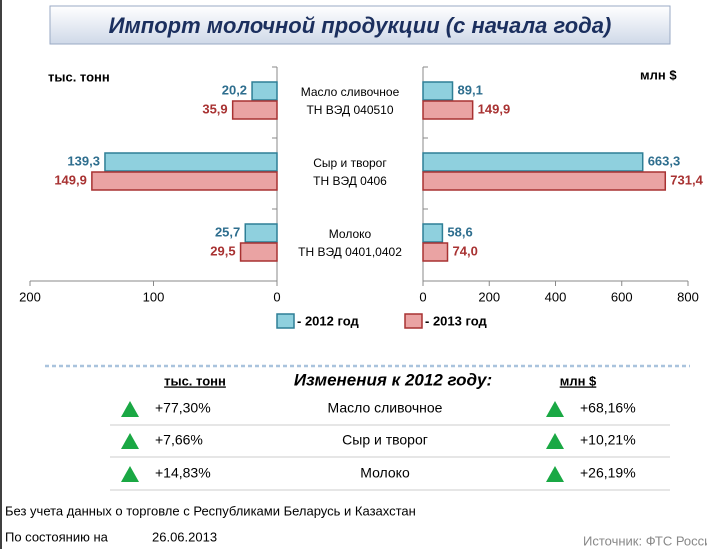  What do you see at coordinates (385, 408) in the screenshot?
I see `table-cell: Масло сливочное` at bounding box center [385, 408].